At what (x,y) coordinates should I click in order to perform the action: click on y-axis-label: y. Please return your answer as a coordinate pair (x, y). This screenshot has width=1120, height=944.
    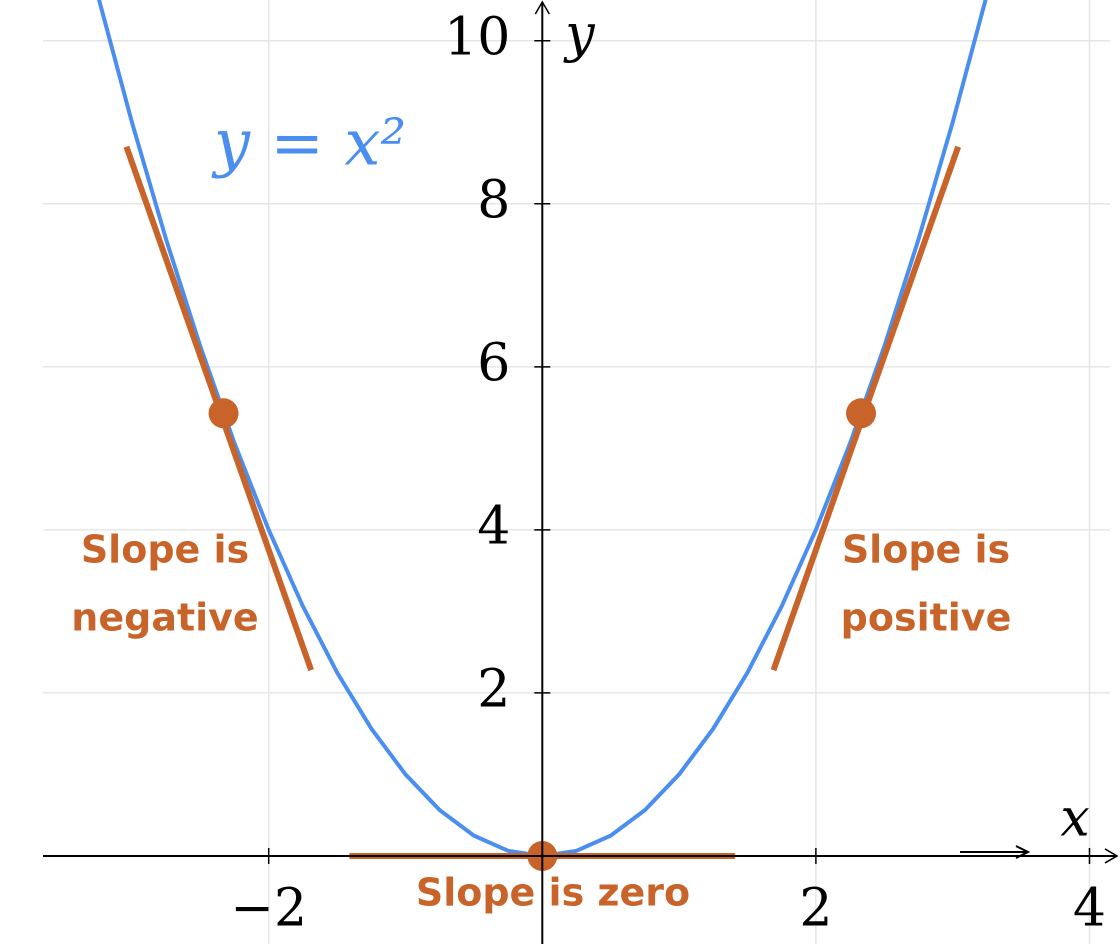
    Looking at the image, I should click on (579, 35).